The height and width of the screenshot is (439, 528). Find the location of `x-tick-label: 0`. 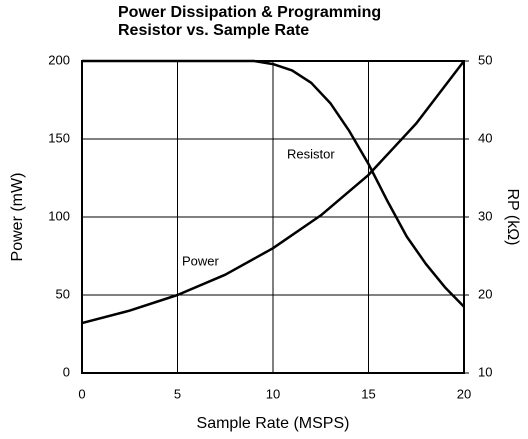

x-tick-label: 0 is located at coordinates (81, 393).